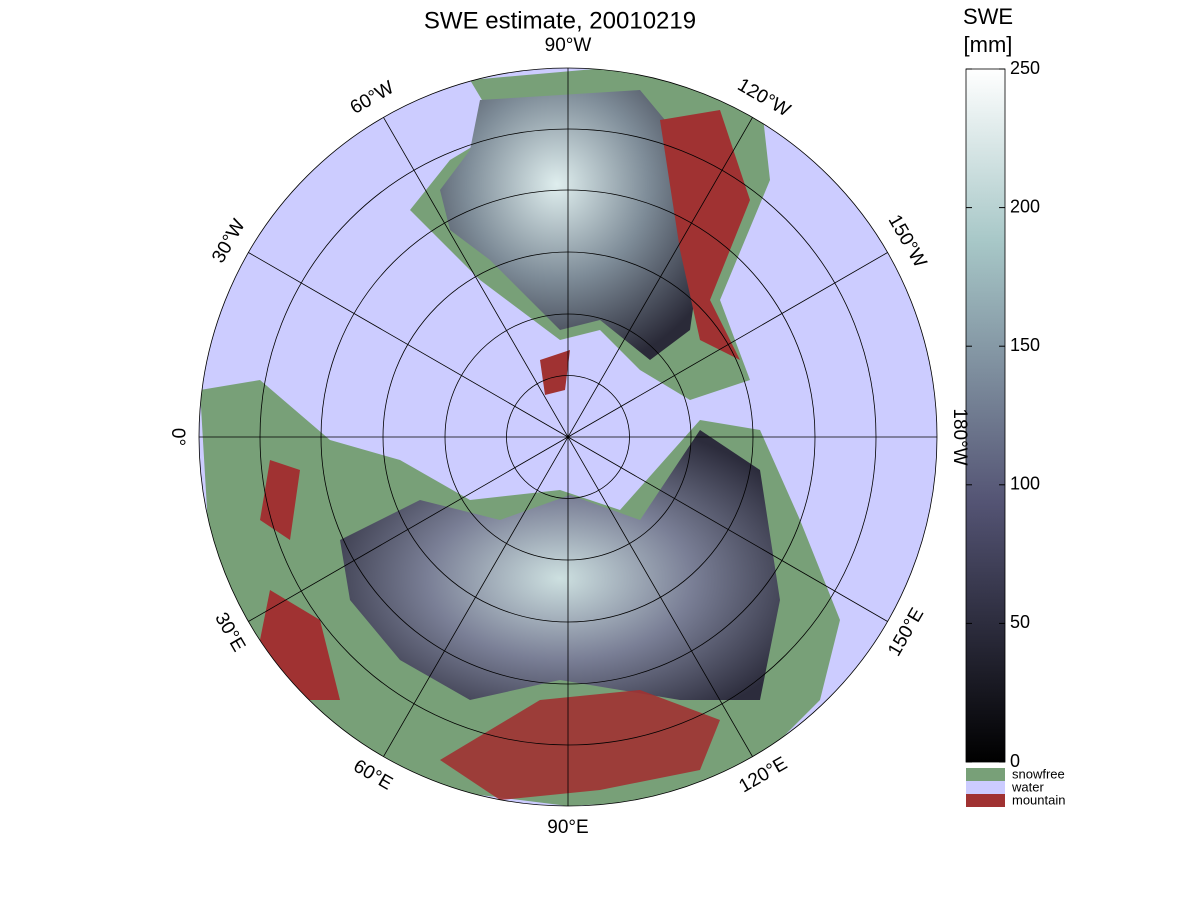 The height and width of the screenshot is (901, 1201). I want to click on north-america-snow, so click(570, 225).